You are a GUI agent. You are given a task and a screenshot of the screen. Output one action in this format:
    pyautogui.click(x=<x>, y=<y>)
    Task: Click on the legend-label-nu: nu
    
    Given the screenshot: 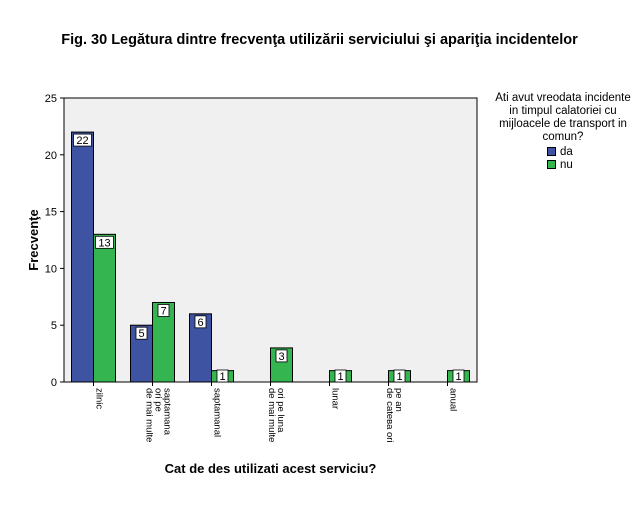 What is the action you would take?
    pyautogui.click(x=566, y=164)
    